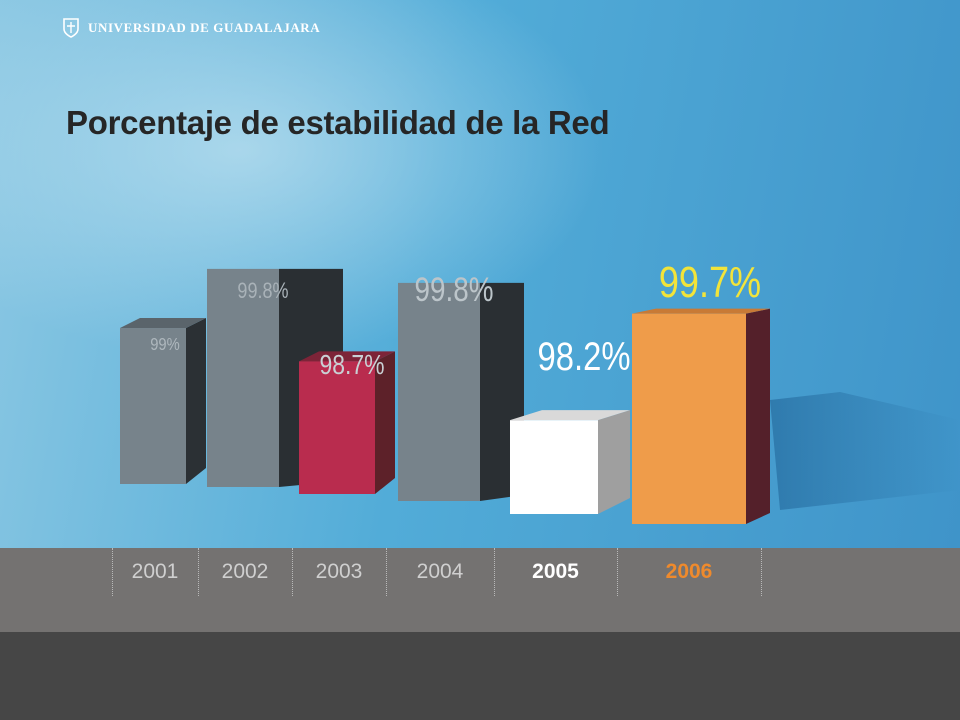 Image resolution: width=960 pixels, height=720 pixels. Describe the element at coordinates (165, 345) in the screenshot. I see `bar-value-label: 99%` at that location.